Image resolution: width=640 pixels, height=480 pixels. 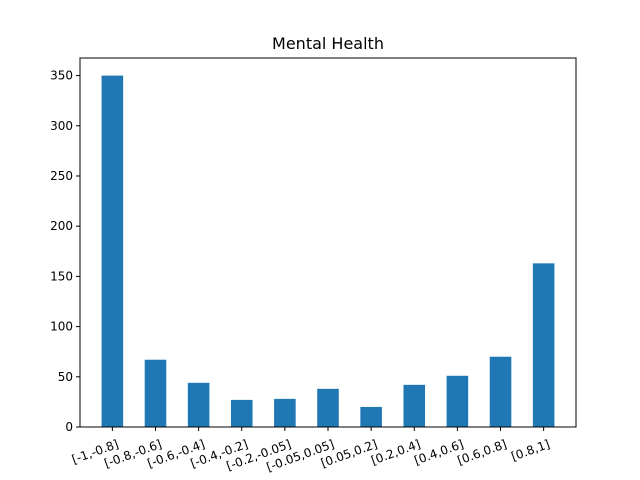 I want to click on y-tick-label: 300, so click(x=61, y=126).